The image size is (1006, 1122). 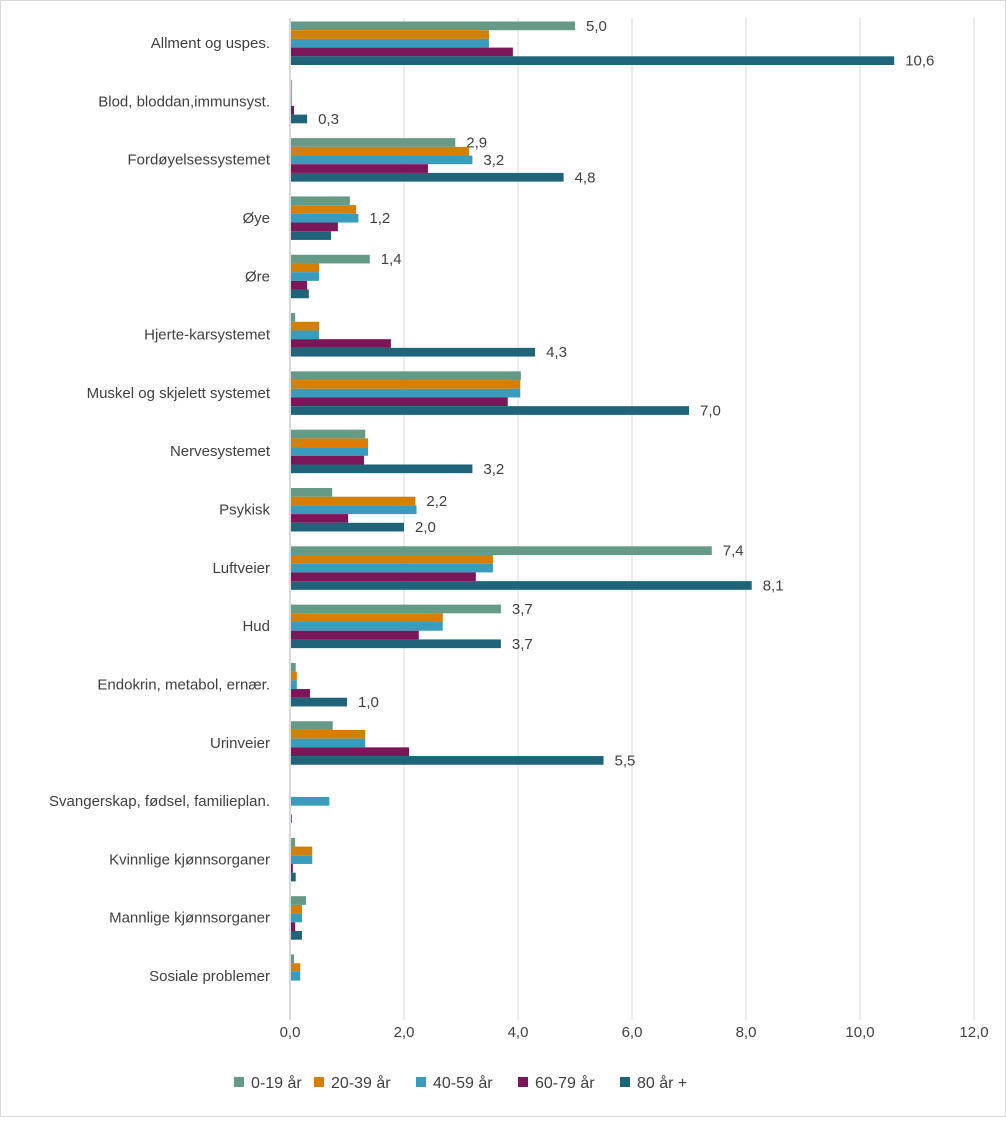 What do you see at coordinates (391, 259) in the screenshot?
I see `data-label: 1,4` at bounding box center [391, 259].